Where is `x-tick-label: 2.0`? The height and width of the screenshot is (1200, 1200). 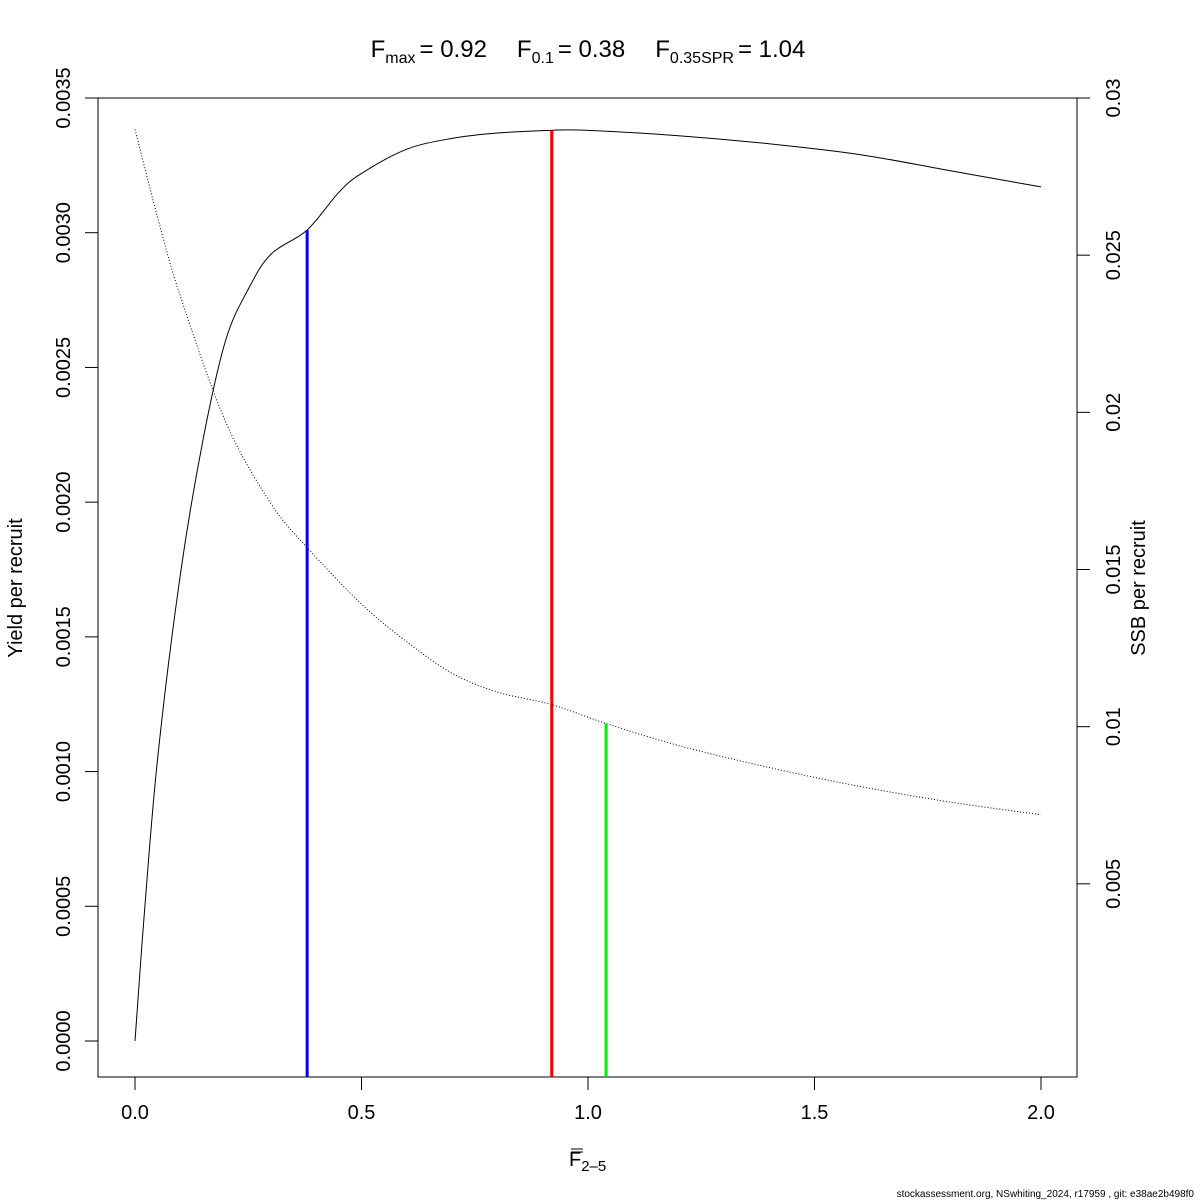 x-tick-label: 2.0 is located at coordinates (1041, 1113).